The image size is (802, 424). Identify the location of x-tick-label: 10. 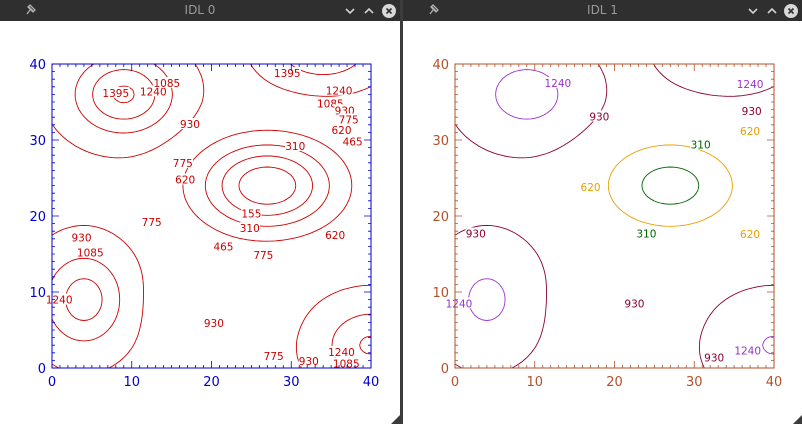
(131, 382).